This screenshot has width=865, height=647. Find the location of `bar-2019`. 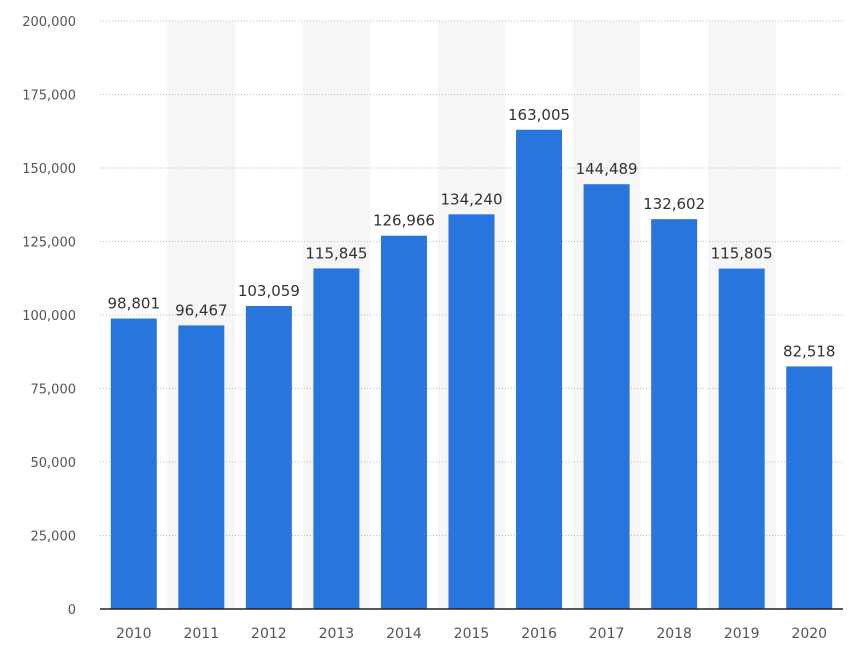

bar-2019 is located at coordinates (741, 438).